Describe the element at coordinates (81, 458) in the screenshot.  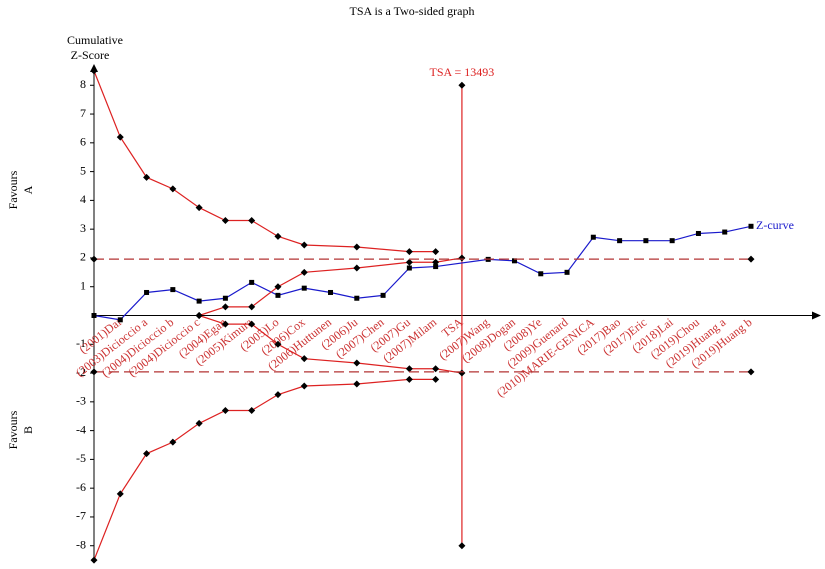
I see `y-tick-label: -5` at that location.